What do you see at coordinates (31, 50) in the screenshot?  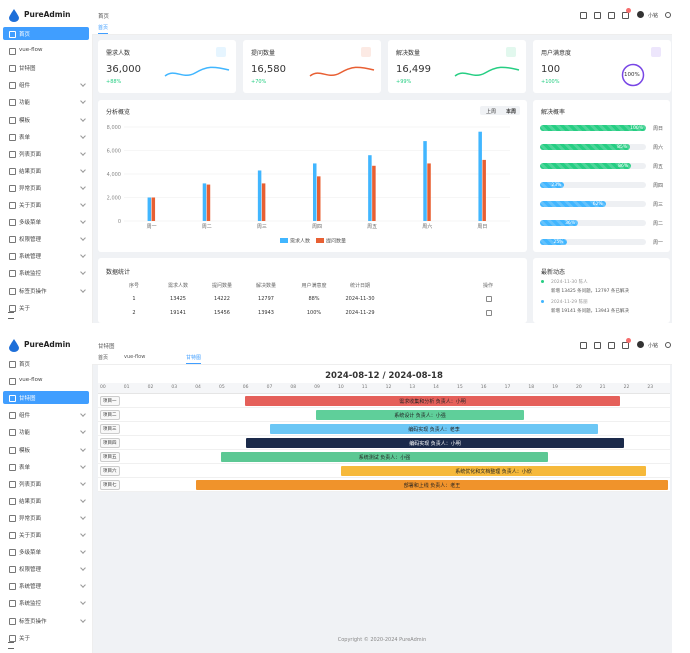 I see `menu-text: vue-flow` at bounding box center [31, 50].